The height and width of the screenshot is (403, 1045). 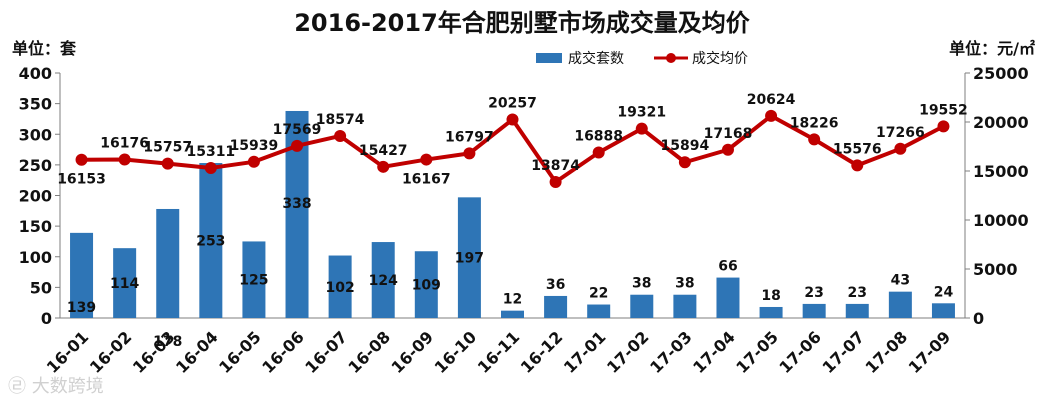 I want to click on left-tick-label: 350, so click(x=35, y=104).